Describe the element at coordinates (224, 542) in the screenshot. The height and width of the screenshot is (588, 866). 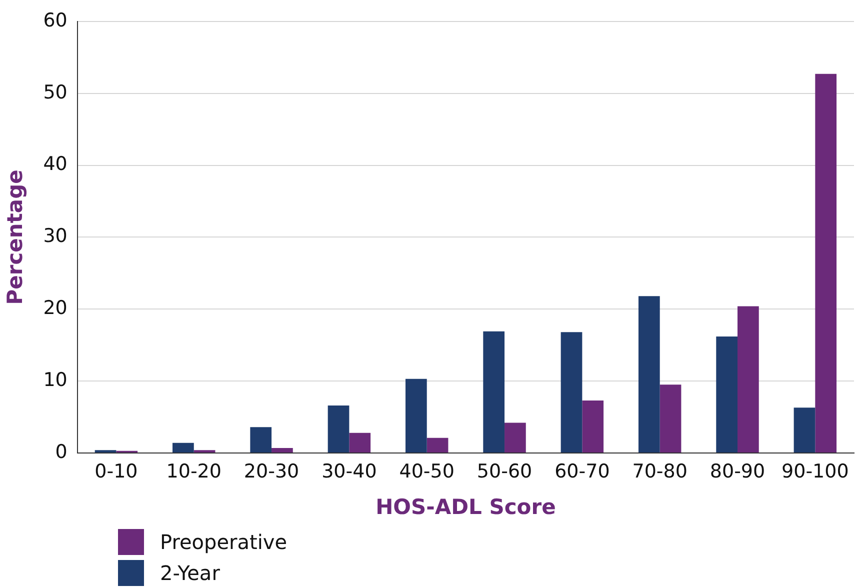
I see `legend-label: Preoperative` at that location.